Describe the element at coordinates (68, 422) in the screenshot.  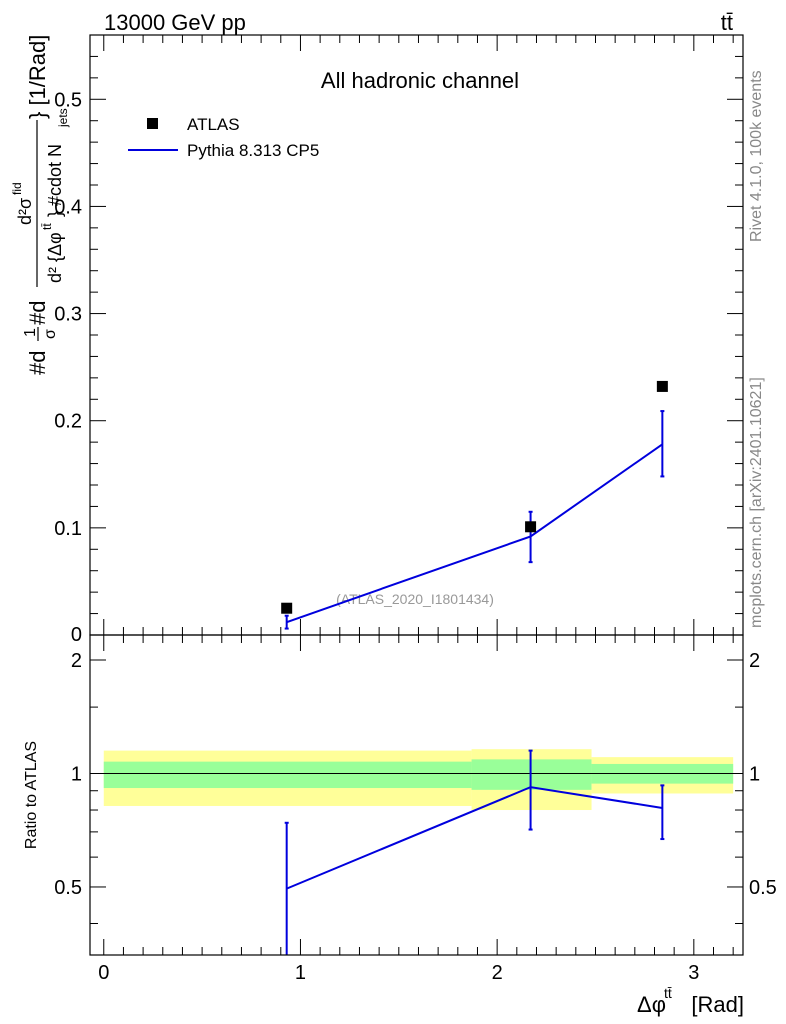
I see `main-y-tick-label: 0.2` at that location.